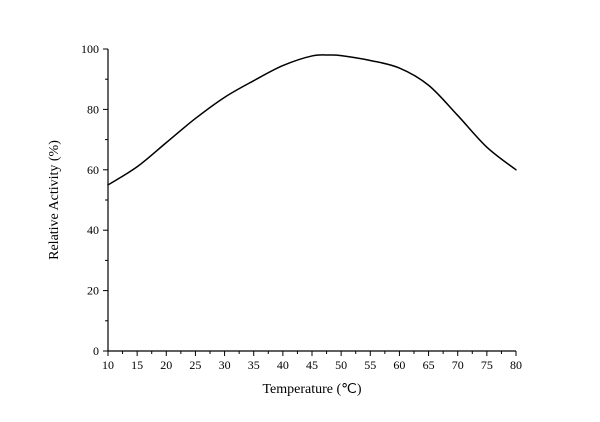 This screenshot has width=600, height=422. I want to click on y-tick-label: 40, so click(93, 230).